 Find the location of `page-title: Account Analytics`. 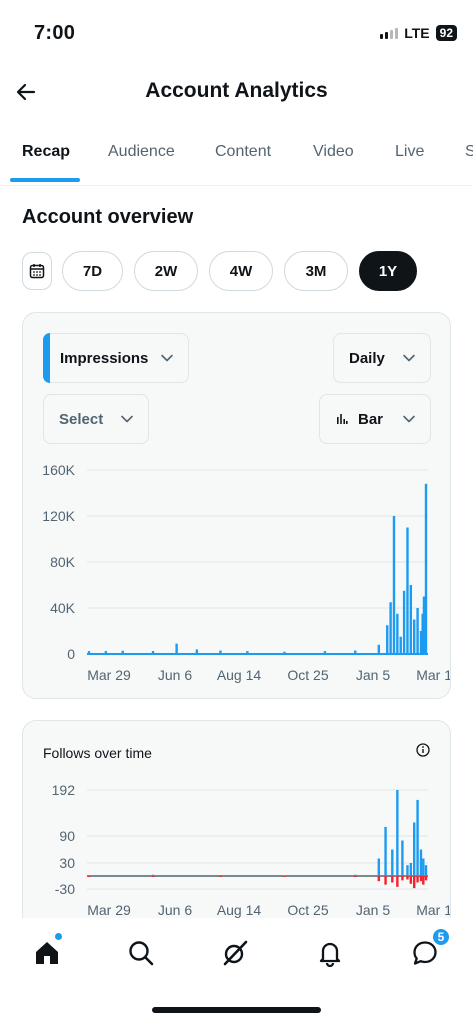

page-title: Account Analytics is located at coordinates (236, 90).